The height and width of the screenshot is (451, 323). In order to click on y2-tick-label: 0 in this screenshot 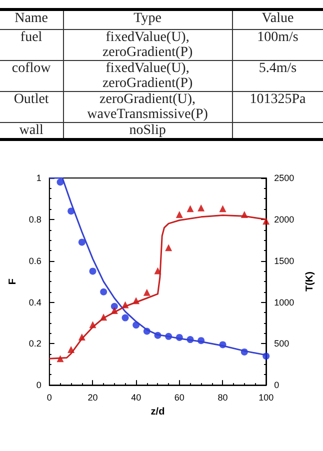, I will do `click(277, 385)`.